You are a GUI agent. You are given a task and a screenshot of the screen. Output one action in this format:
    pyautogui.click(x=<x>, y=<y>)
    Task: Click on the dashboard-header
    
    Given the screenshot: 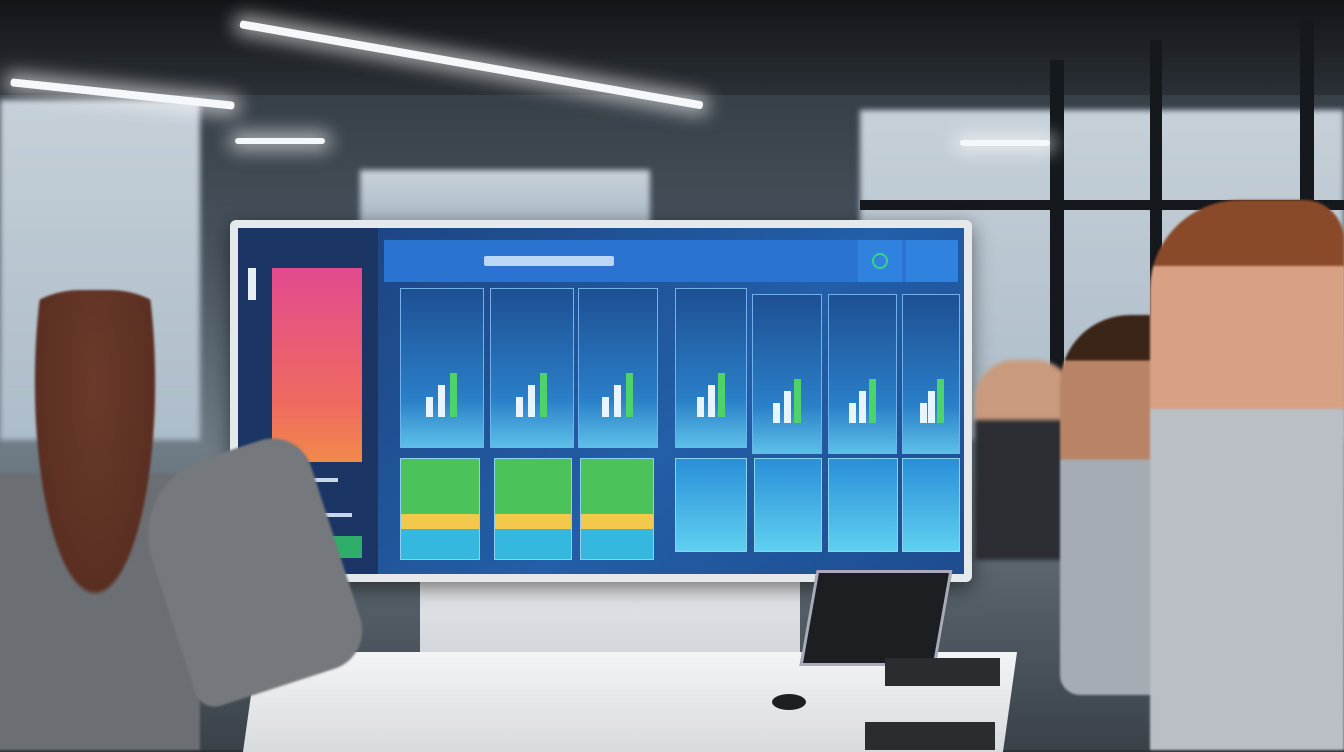 What is the action you would take?
    pyautogui.click(x=671, y=261)
    